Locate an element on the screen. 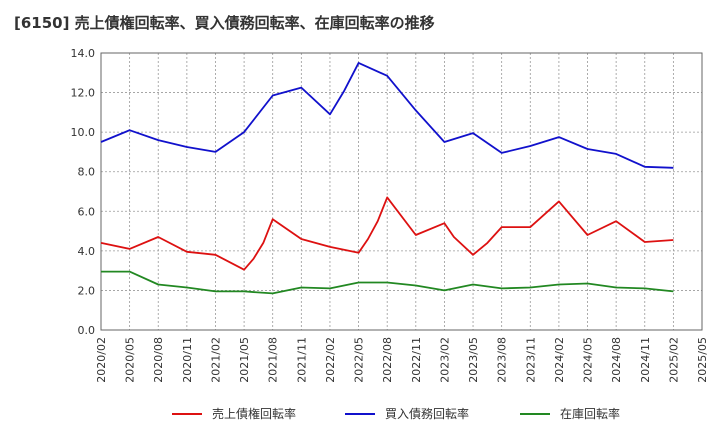 This screenshot has height=440, width=720. y-tick-label: 12.0 is located at coordinates (83, 93).